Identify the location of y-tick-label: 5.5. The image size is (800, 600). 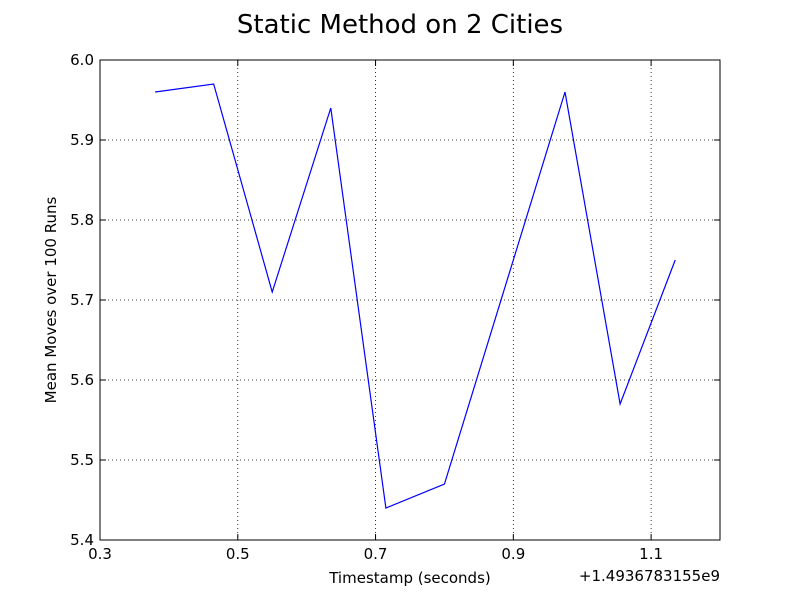
(82, 460).